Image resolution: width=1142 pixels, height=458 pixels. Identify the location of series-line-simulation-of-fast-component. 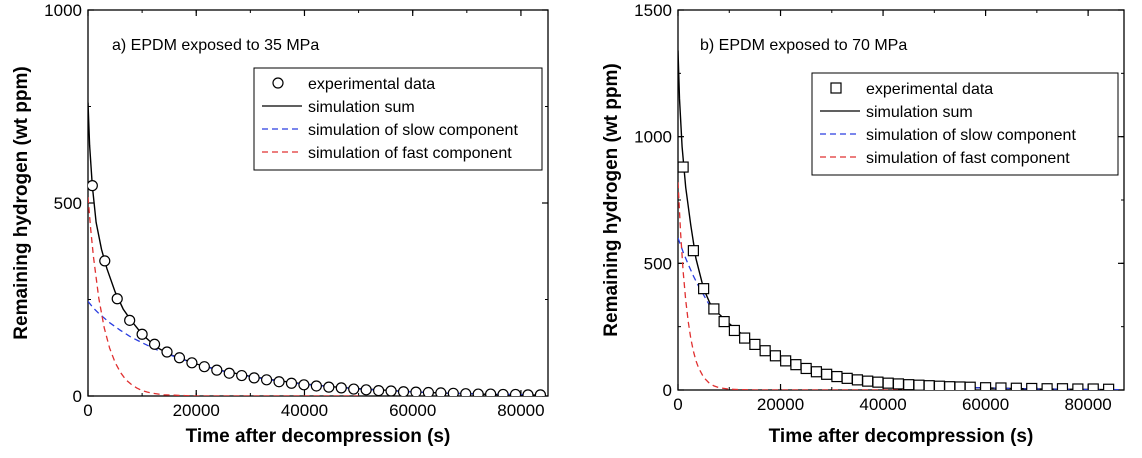
(806, 286).